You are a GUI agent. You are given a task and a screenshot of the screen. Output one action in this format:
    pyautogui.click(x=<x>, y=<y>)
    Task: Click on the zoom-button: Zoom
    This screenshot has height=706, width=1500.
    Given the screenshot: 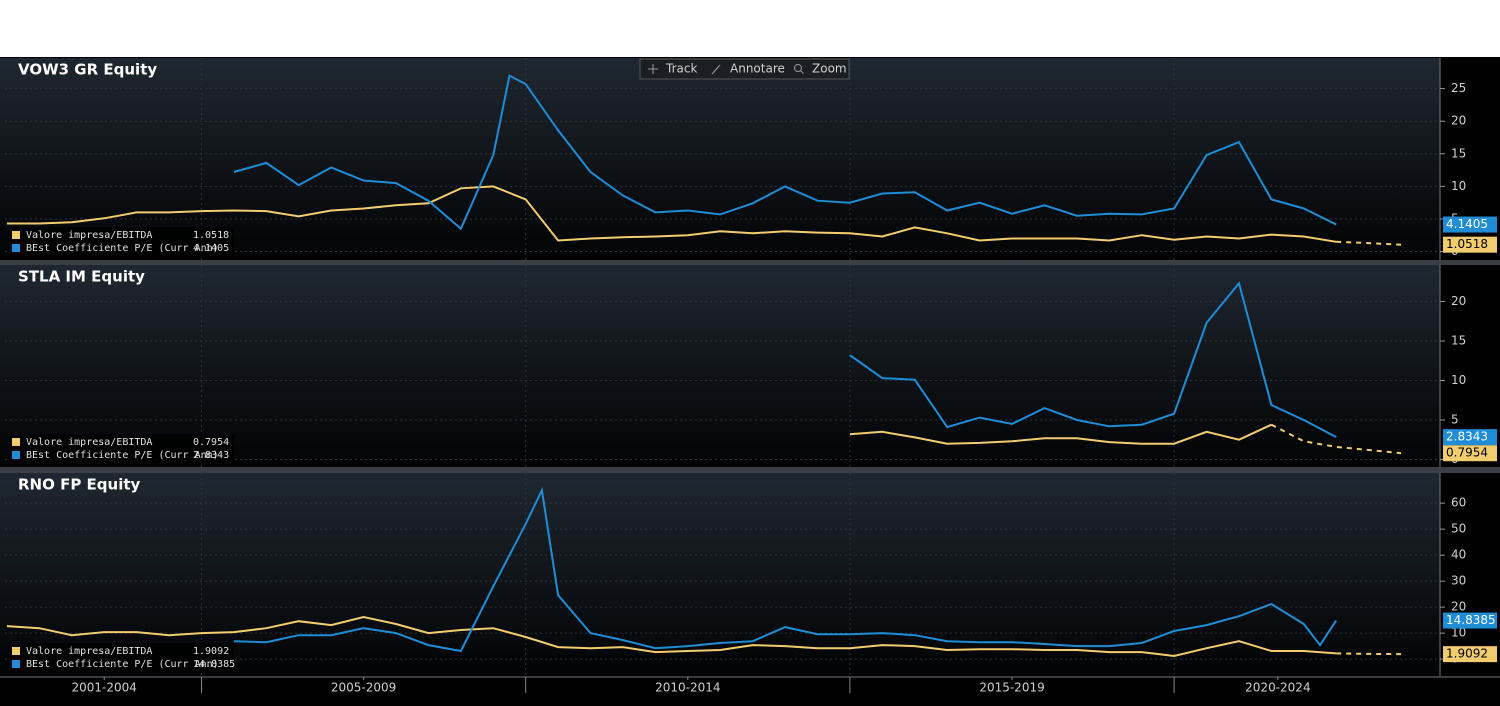 What is the action you would take?
    pyautogui.click(x=820, y=69)
    